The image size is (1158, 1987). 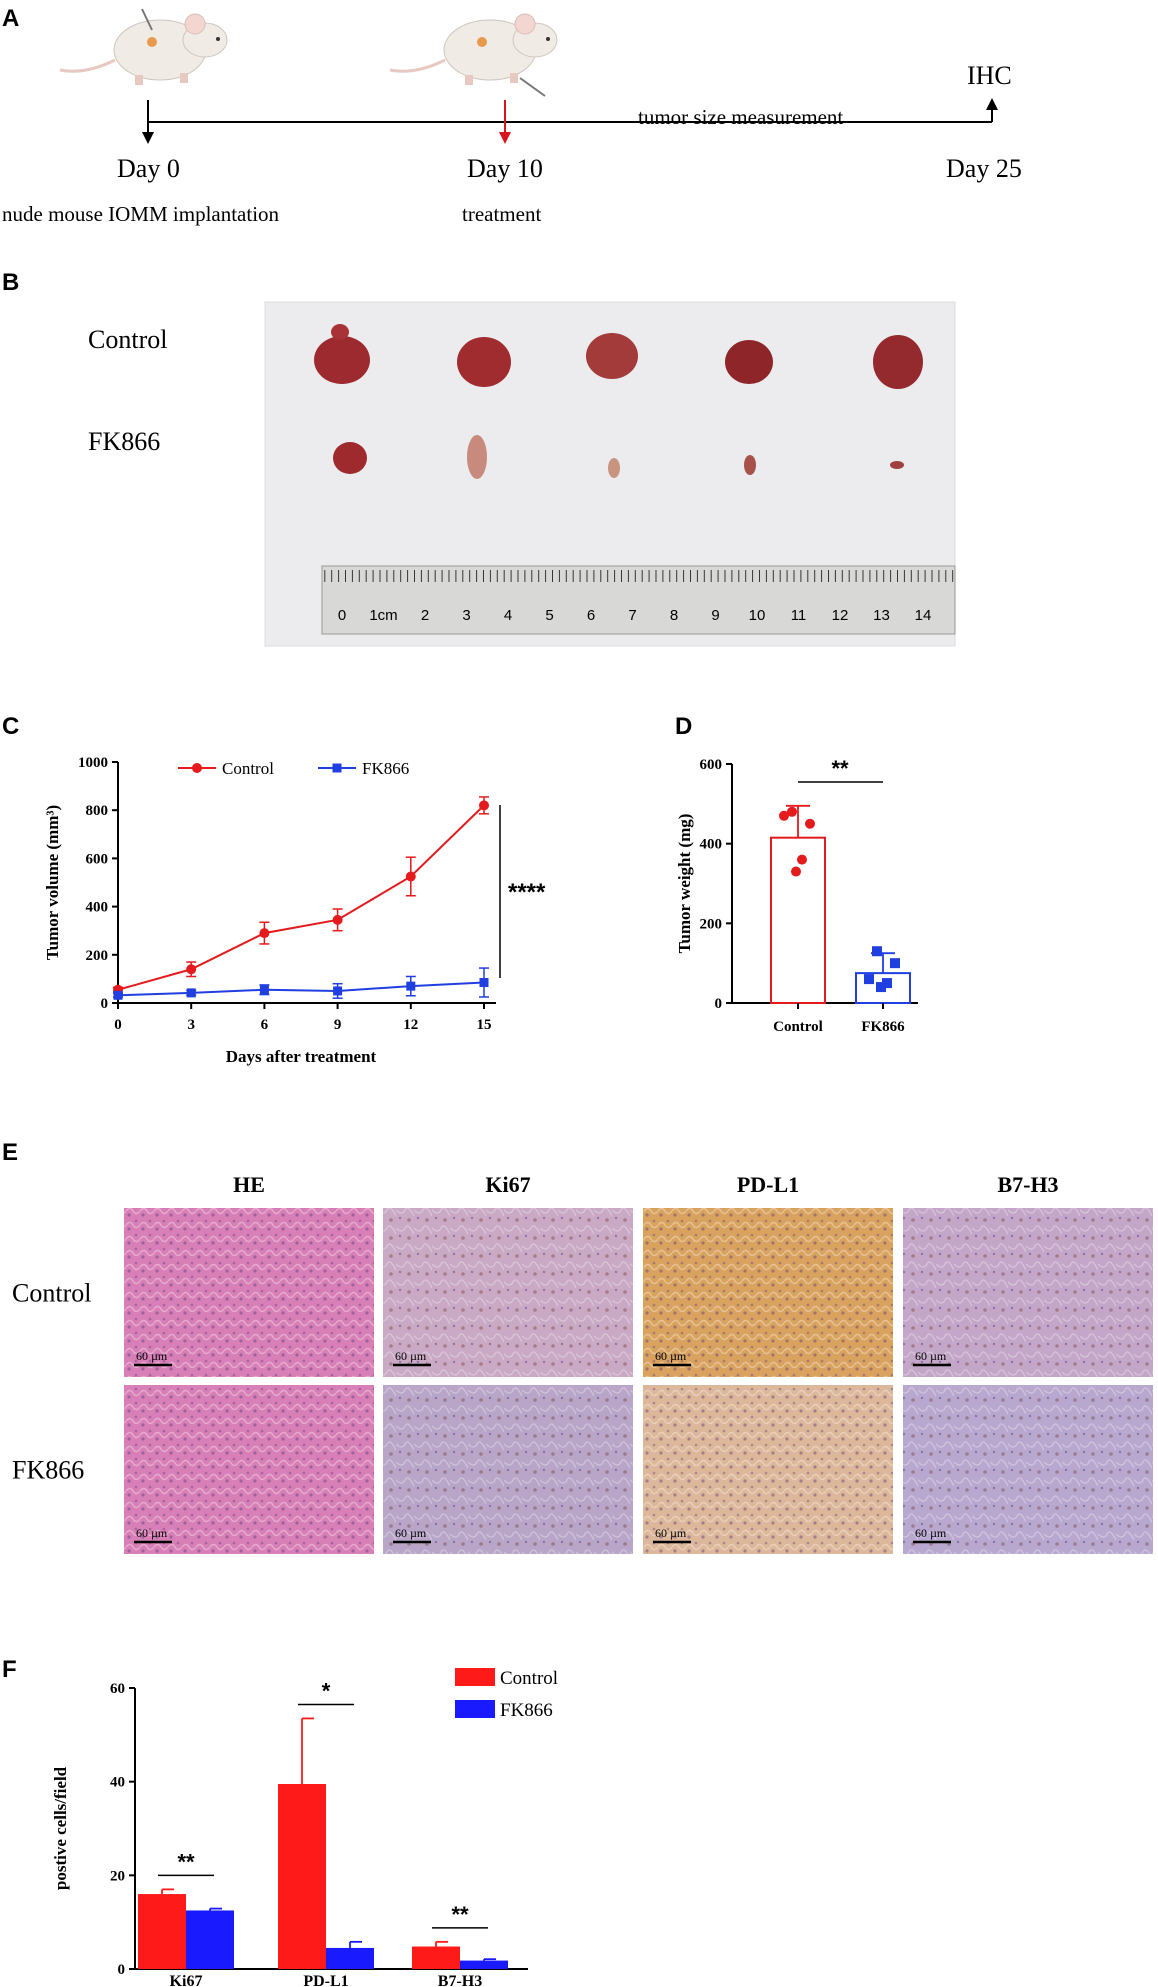 What do you see at coordinates (591, 615) in the screenshot?
I see `ruler-tick-label: 6` at bounding box center [591, 615].